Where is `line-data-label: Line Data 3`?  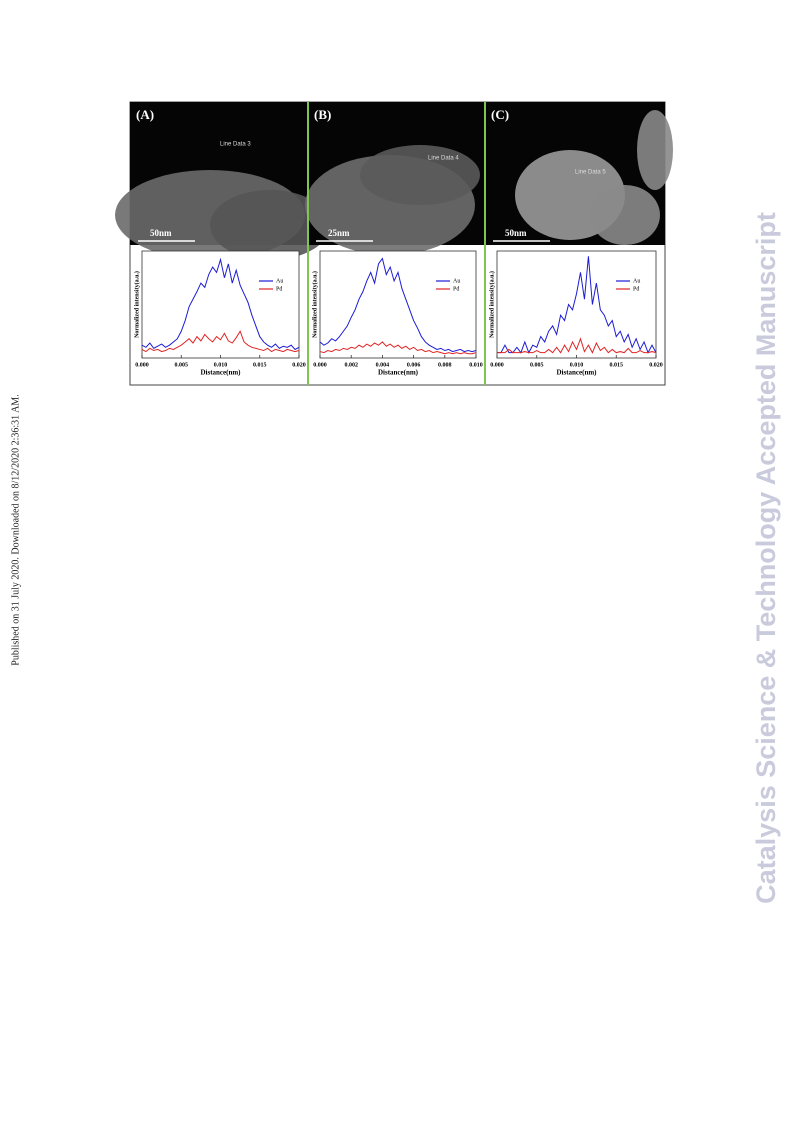 line-data-label: Line Data 3 is located at coordinates (235, 145).